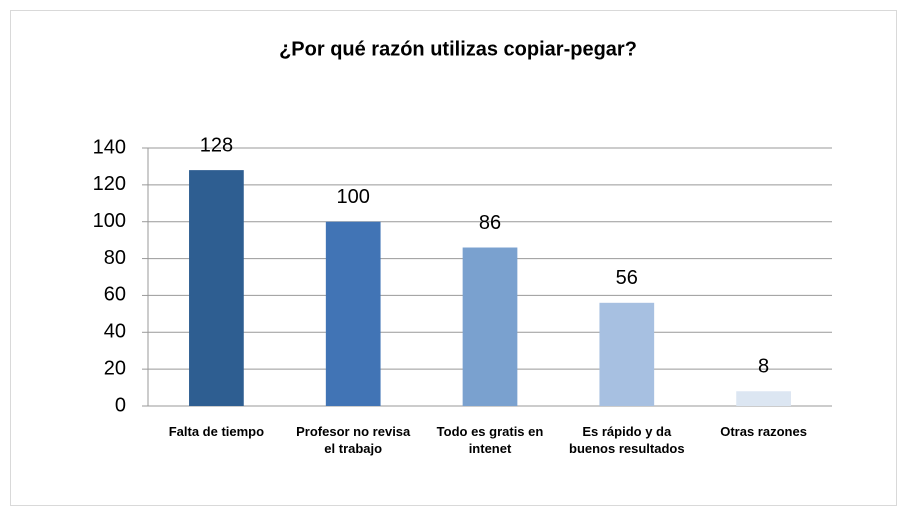 The height and width of the screenshot is (507, 898). Describe the element at coordinates (490, 223) in the screenshot. I see `data-label: 86` at that location.